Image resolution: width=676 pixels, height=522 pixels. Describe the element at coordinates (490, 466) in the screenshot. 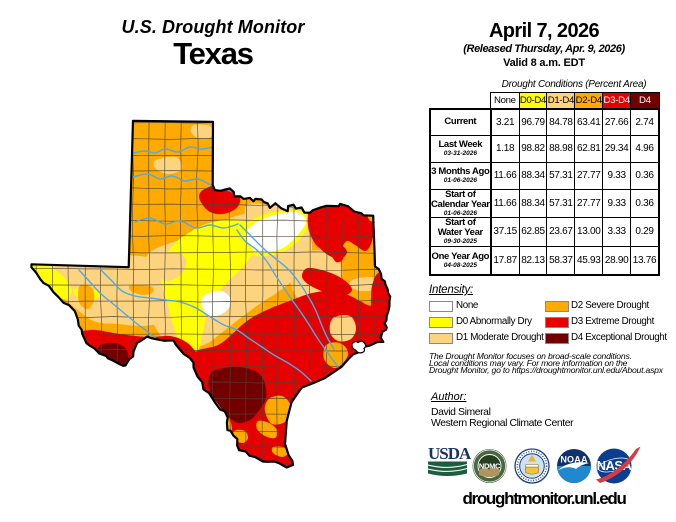

I see `svg-text: NDMC` at that location.